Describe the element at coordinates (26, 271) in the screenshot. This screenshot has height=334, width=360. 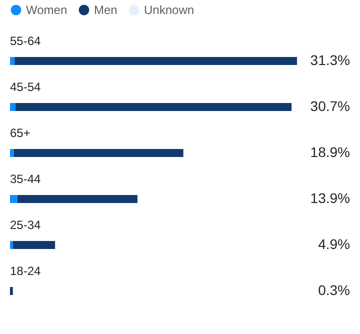
I see `y-tick-label: 18-24` at that location.